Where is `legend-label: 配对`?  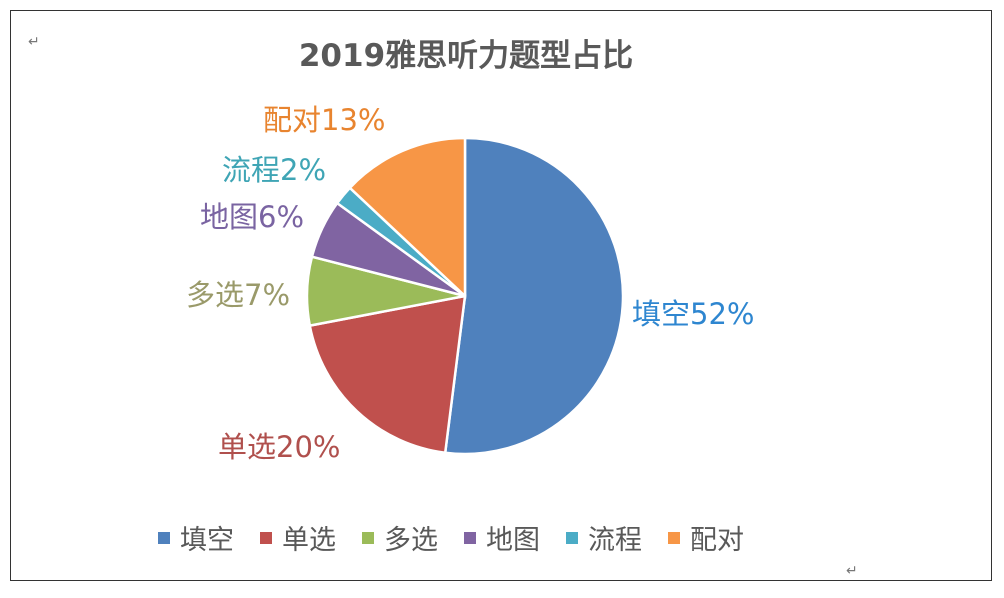 legend-label: 配对 is located at coordinates (717, 540).